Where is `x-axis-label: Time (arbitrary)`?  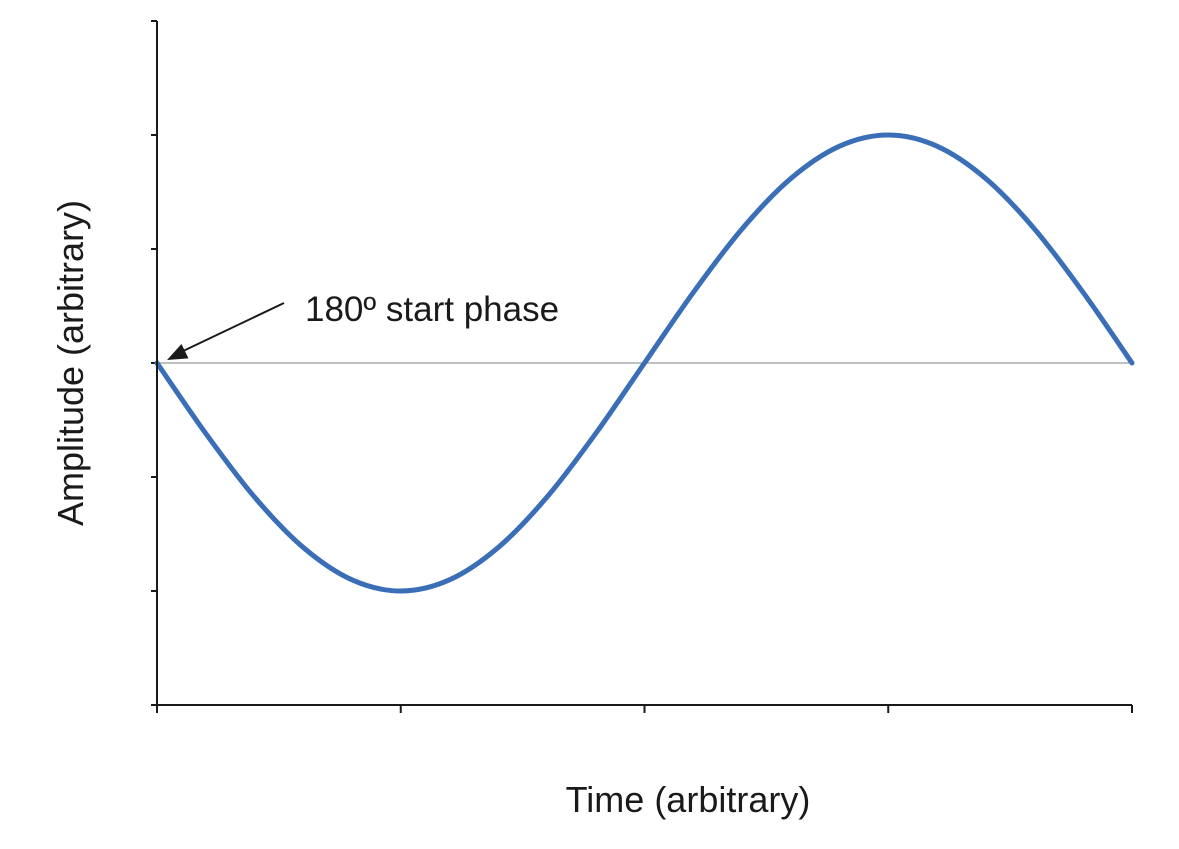
x-axis-label: Time (arbitrary) is located at coordinates (688, 799).